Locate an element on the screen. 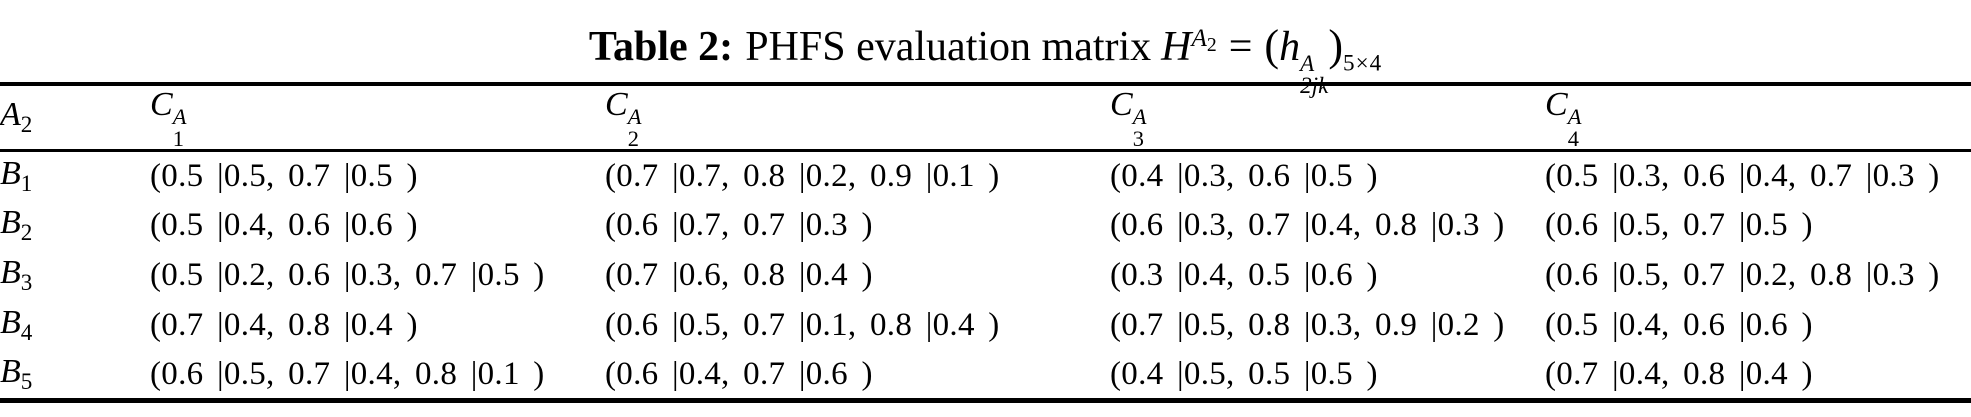 This screenshot has width=1971, height=417. table-cell: (0.6 |0.5, 0.7 |0.5 ) is located at coordinates (1679, 225).